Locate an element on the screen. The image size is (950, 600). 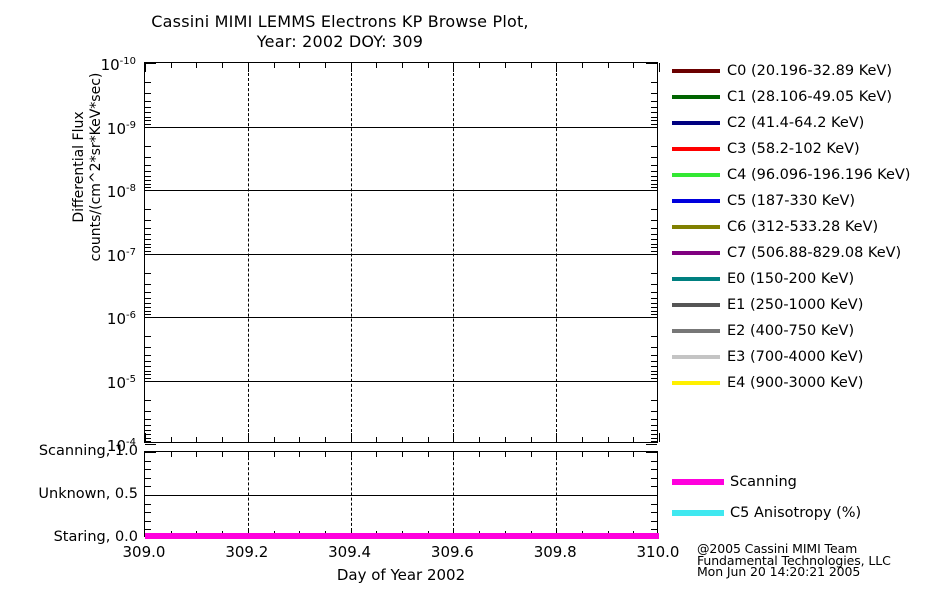
legend-flux-item-label: E3 (700-4000 KeV) is located at coordinates (795, 357).